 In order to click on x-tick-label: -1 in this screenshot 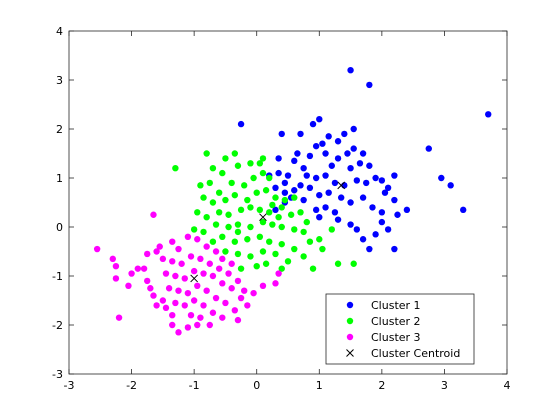, I will do `click(194, 385)`.